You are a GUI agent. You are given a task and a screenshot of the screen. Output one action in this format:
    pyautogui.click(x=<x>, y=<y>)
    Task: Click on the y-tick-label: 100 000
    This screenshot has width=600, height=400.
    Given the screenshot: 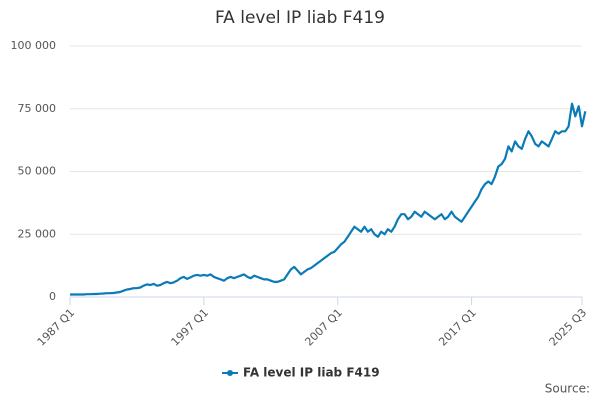 What is the action you would take?
    pyautogui.click(x=34, y=45)
    